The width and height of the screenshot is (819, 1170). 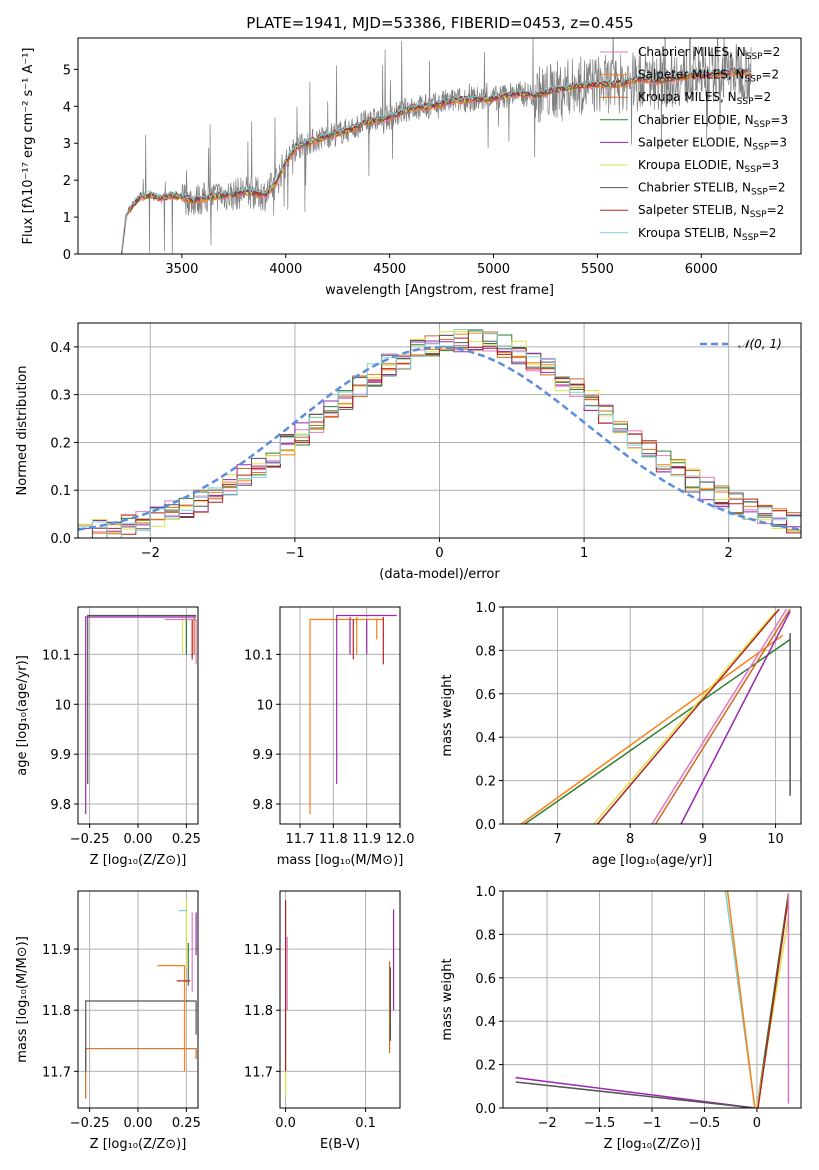 I want to click on x-tick-label: 11.7, so click(x=300, y=839).